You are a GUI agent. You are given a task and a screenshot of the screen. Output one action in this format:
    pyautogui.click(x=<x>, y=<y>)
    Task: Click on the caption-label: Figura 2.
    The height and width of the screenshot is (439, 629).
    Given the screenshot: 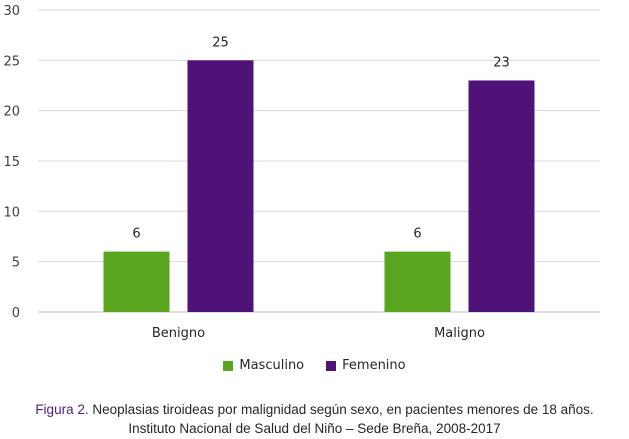 What is the action you would take?
    pyautogui.click(x=62, y=409)
    